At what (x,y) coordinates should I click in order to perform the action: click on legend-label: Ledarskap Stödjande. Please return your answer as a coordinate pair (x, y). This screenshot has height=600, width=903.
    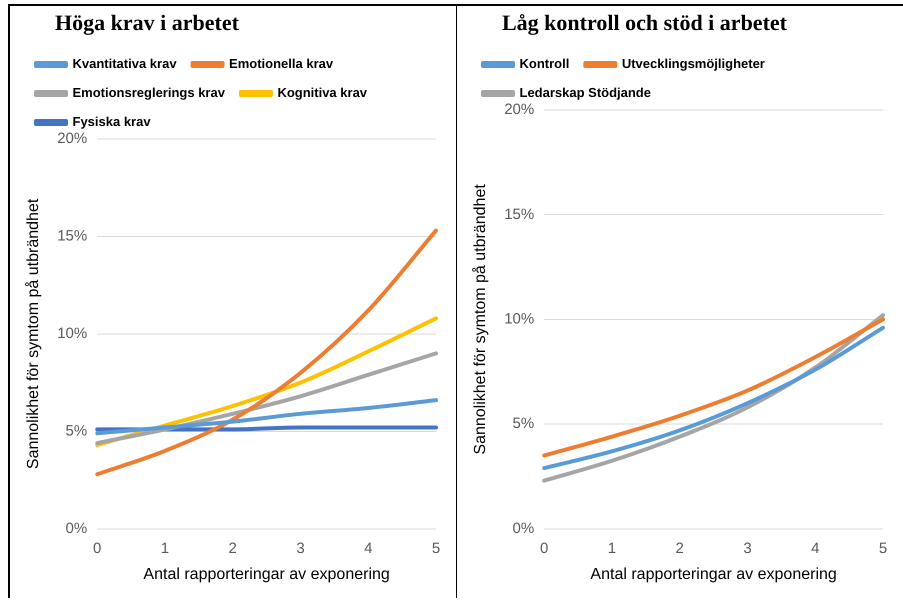
    Looking at the image, I should click on (585, 92).